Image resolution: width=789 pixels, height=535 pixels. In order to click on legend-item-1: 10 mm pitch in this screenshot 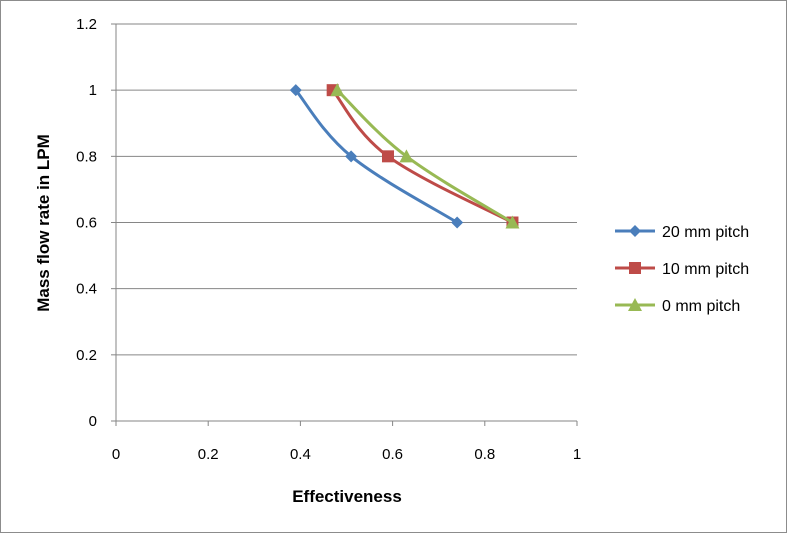, I will do `click(682, 269)`.